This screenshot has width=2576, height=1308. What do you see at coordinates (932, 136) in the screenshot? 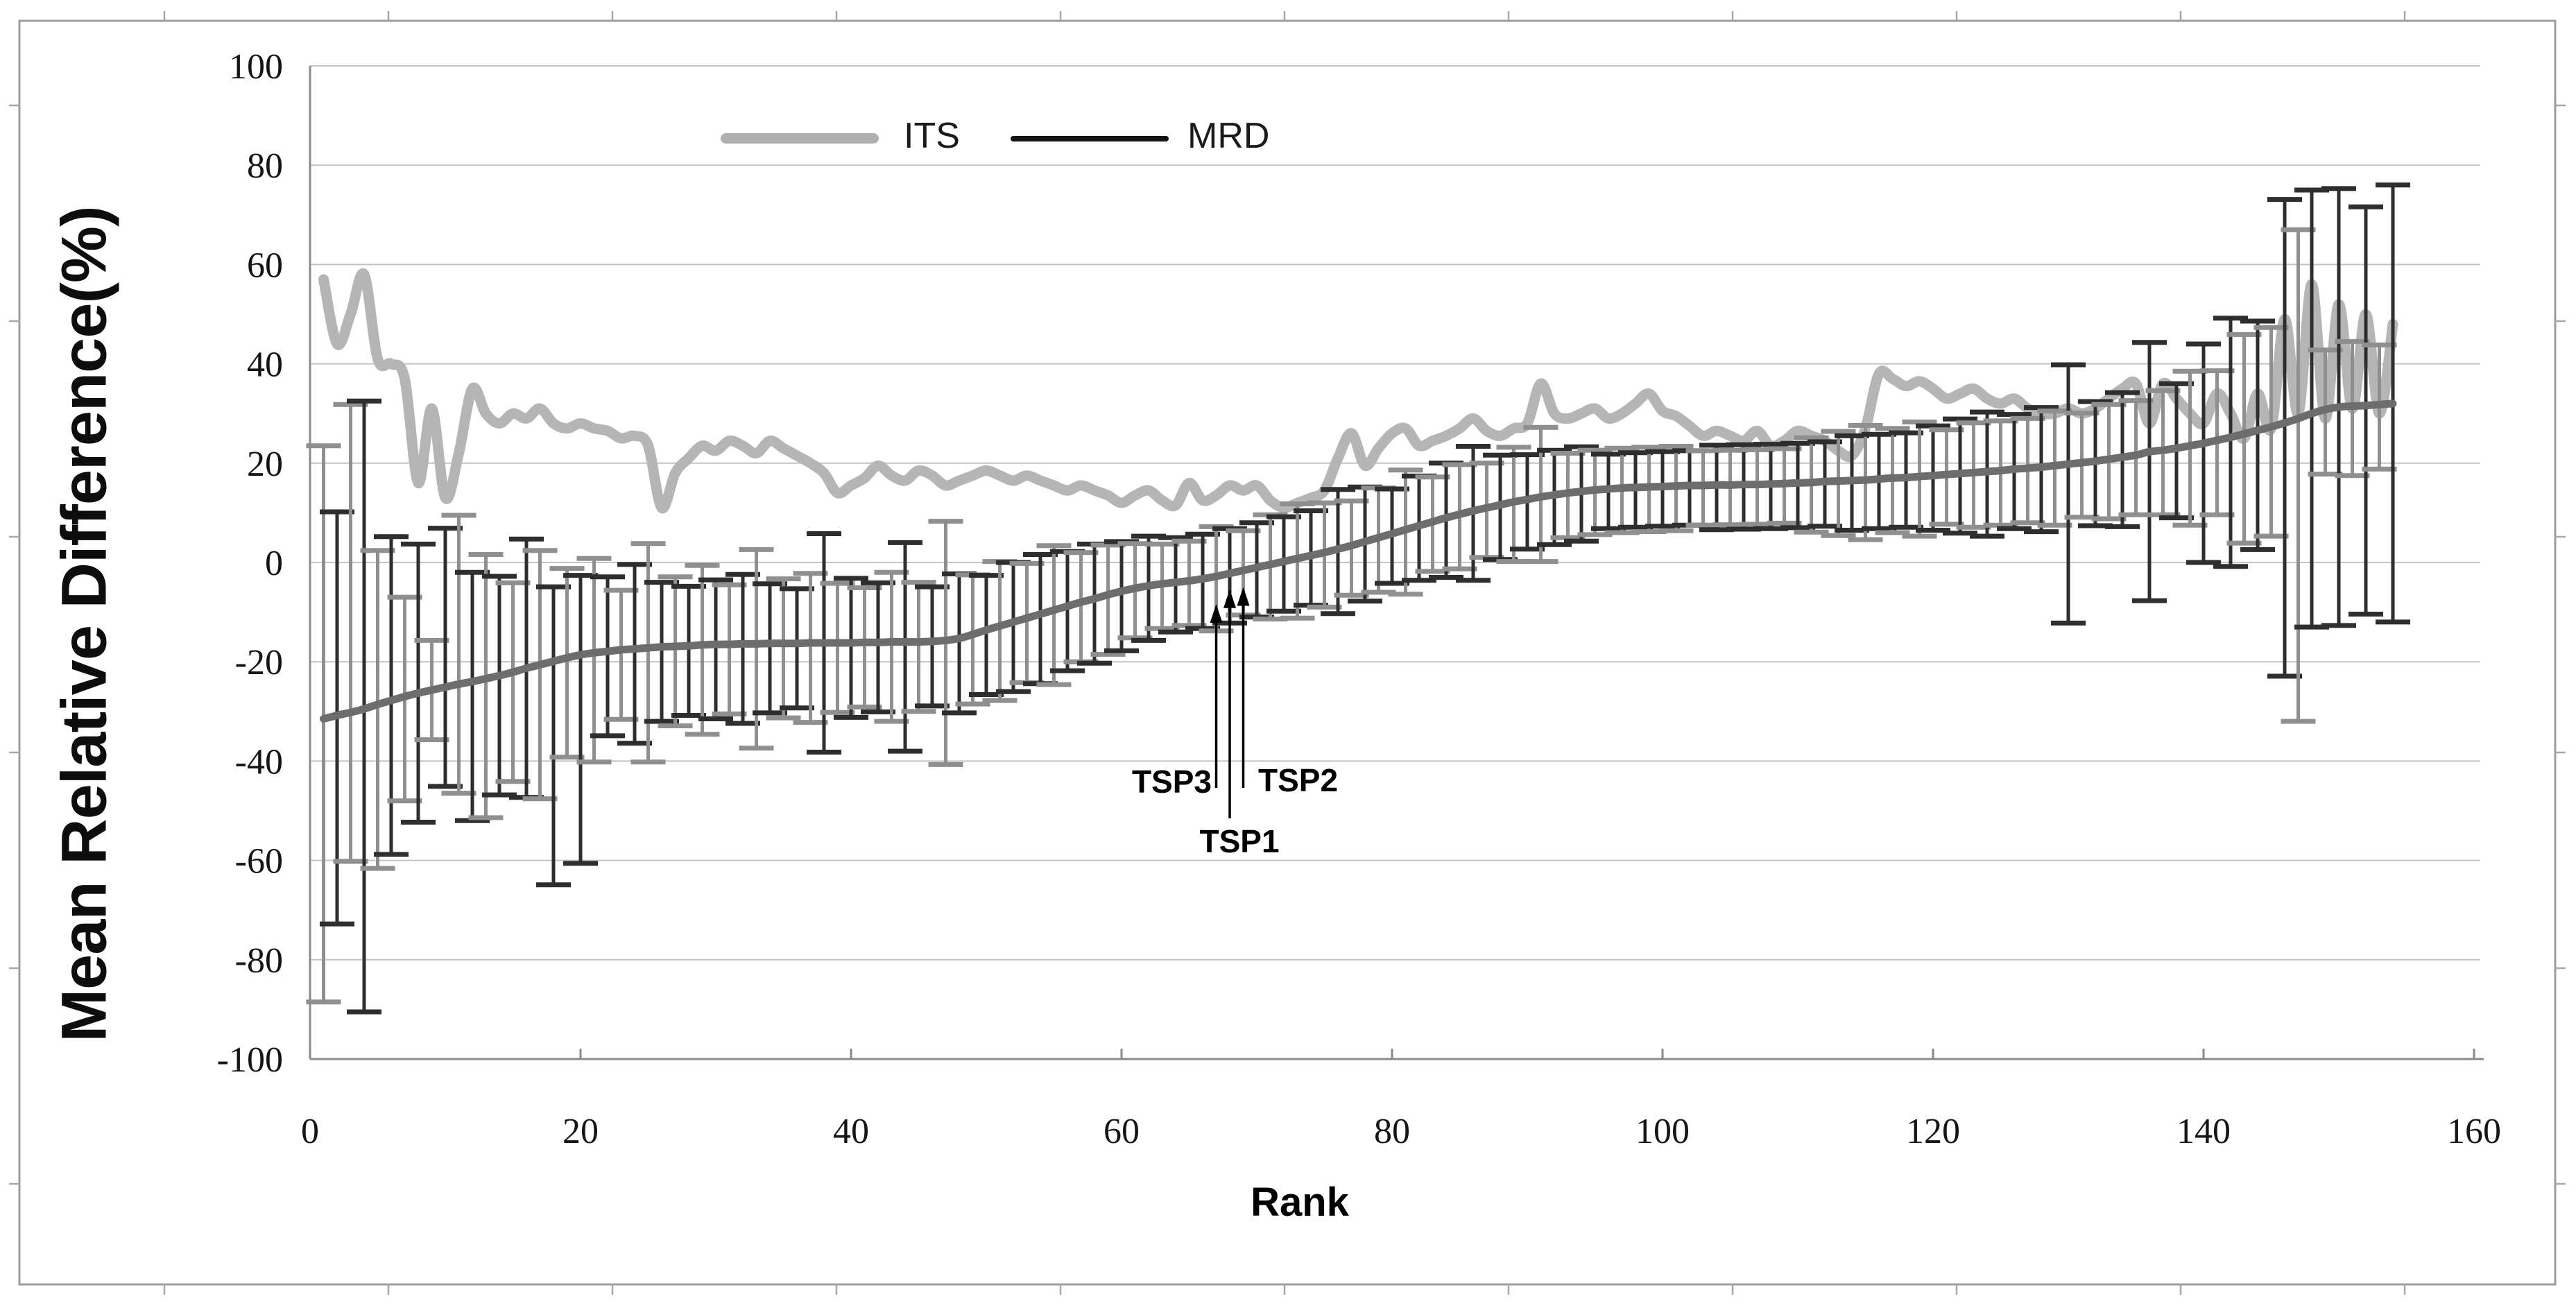
I see `legend-label-its: ITS` at bounding box center [932, 136].